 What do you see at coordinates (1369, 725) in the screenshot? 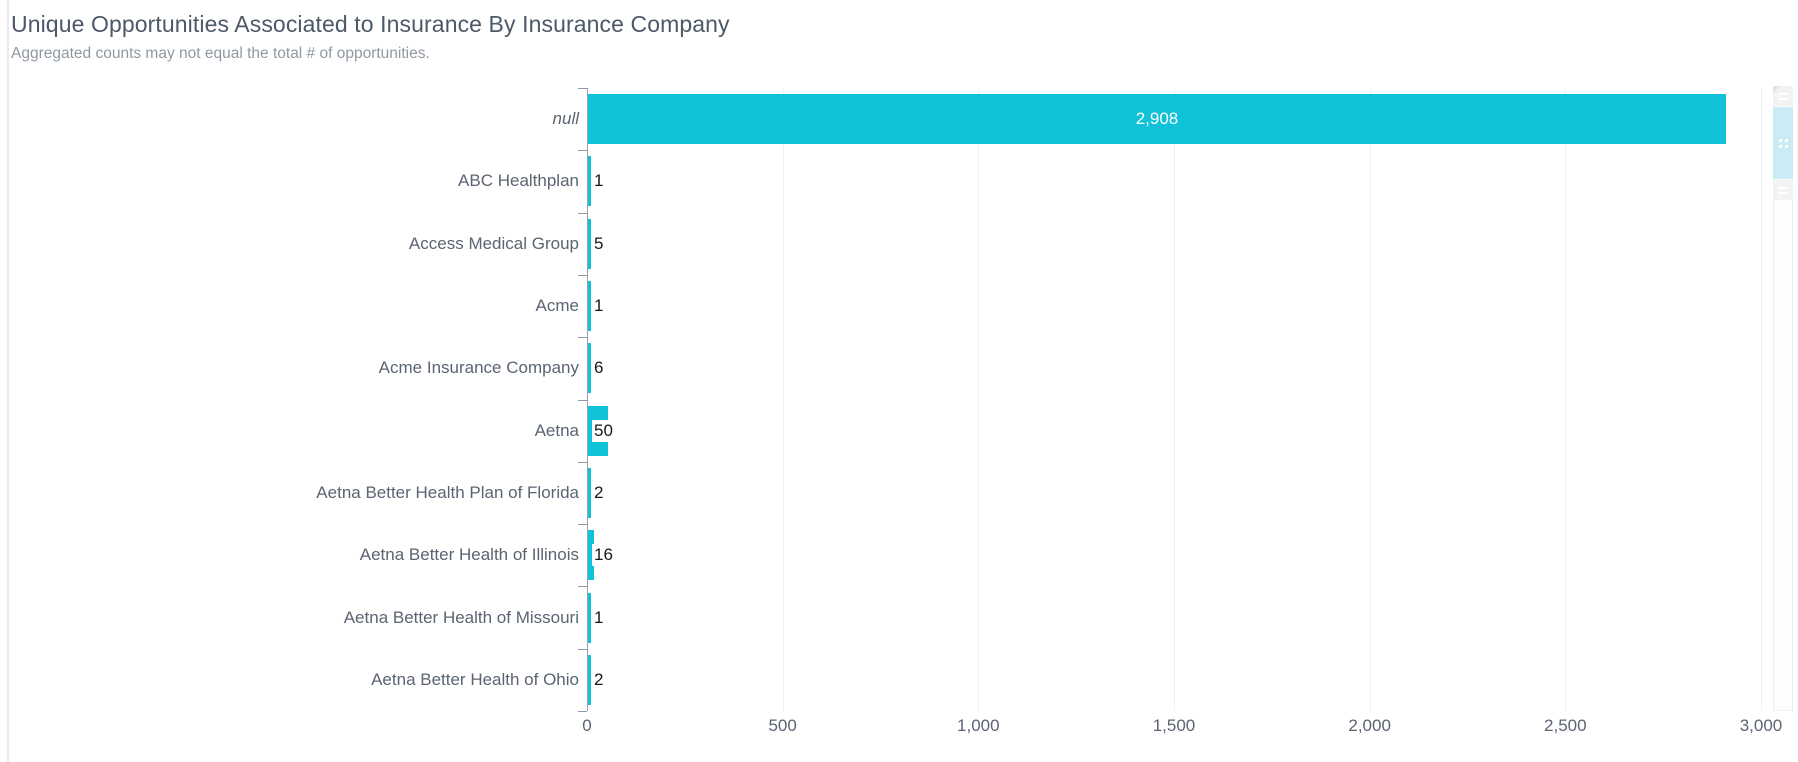
I see `x-axis-tick-label: 2,000` at bounding box center [1369, 725].